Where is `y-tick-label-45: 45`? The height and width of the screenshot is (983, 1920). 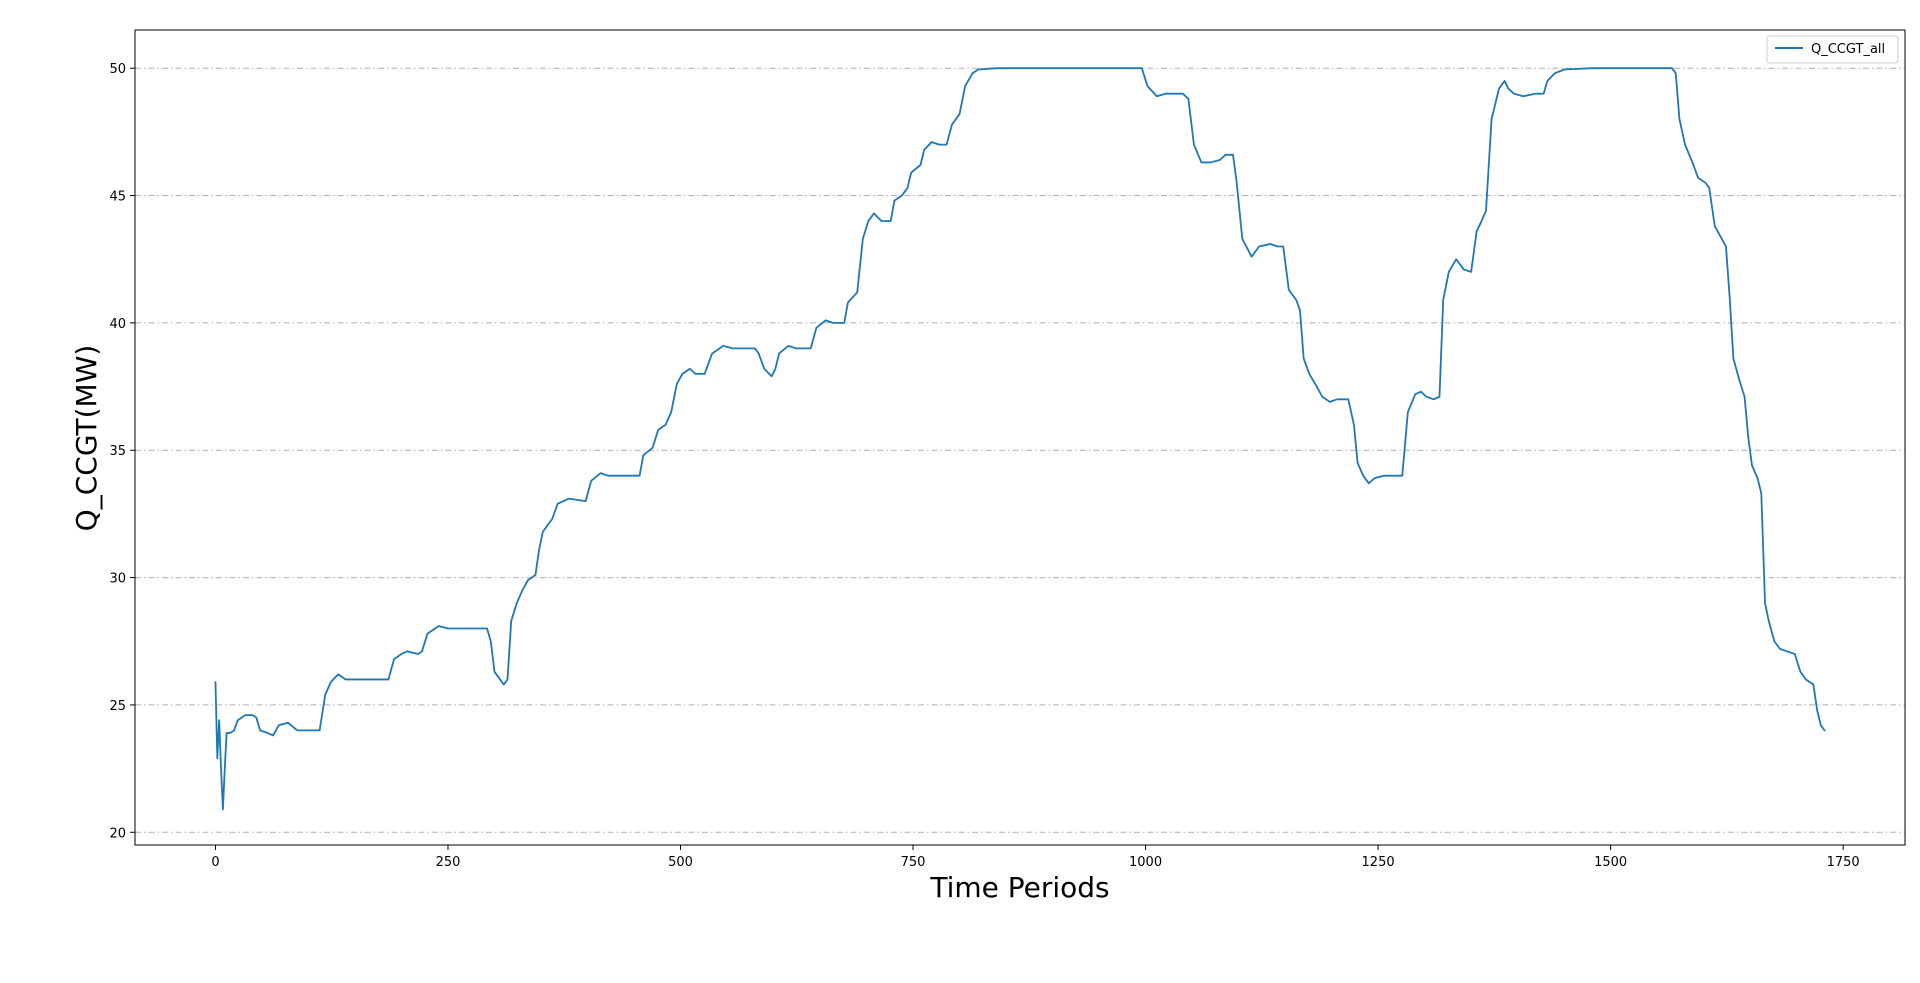 y-tick-label-45: 45 is located at coordinates (117, 197).